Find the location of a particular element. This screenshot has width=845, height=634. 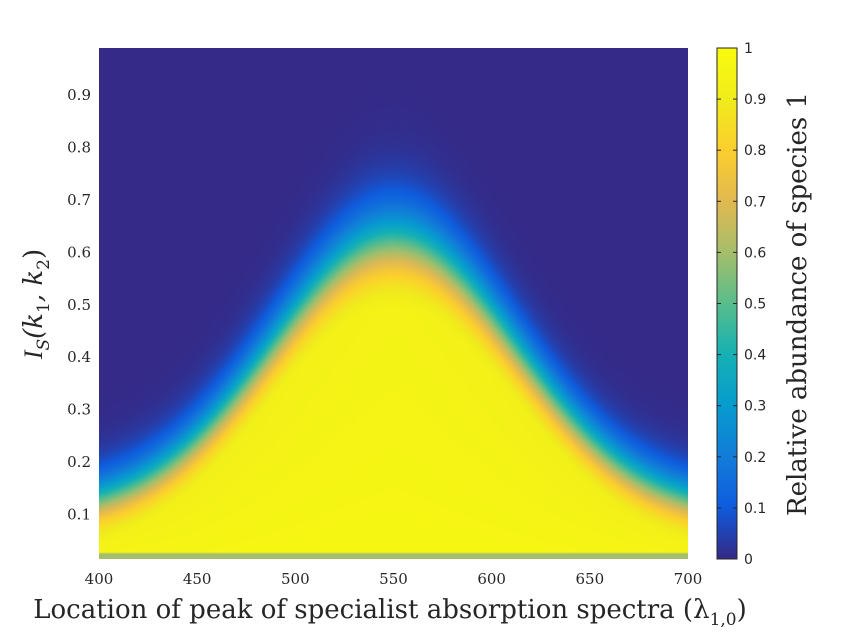

x-tick-label: 400 is located at coordinates (99, 579).